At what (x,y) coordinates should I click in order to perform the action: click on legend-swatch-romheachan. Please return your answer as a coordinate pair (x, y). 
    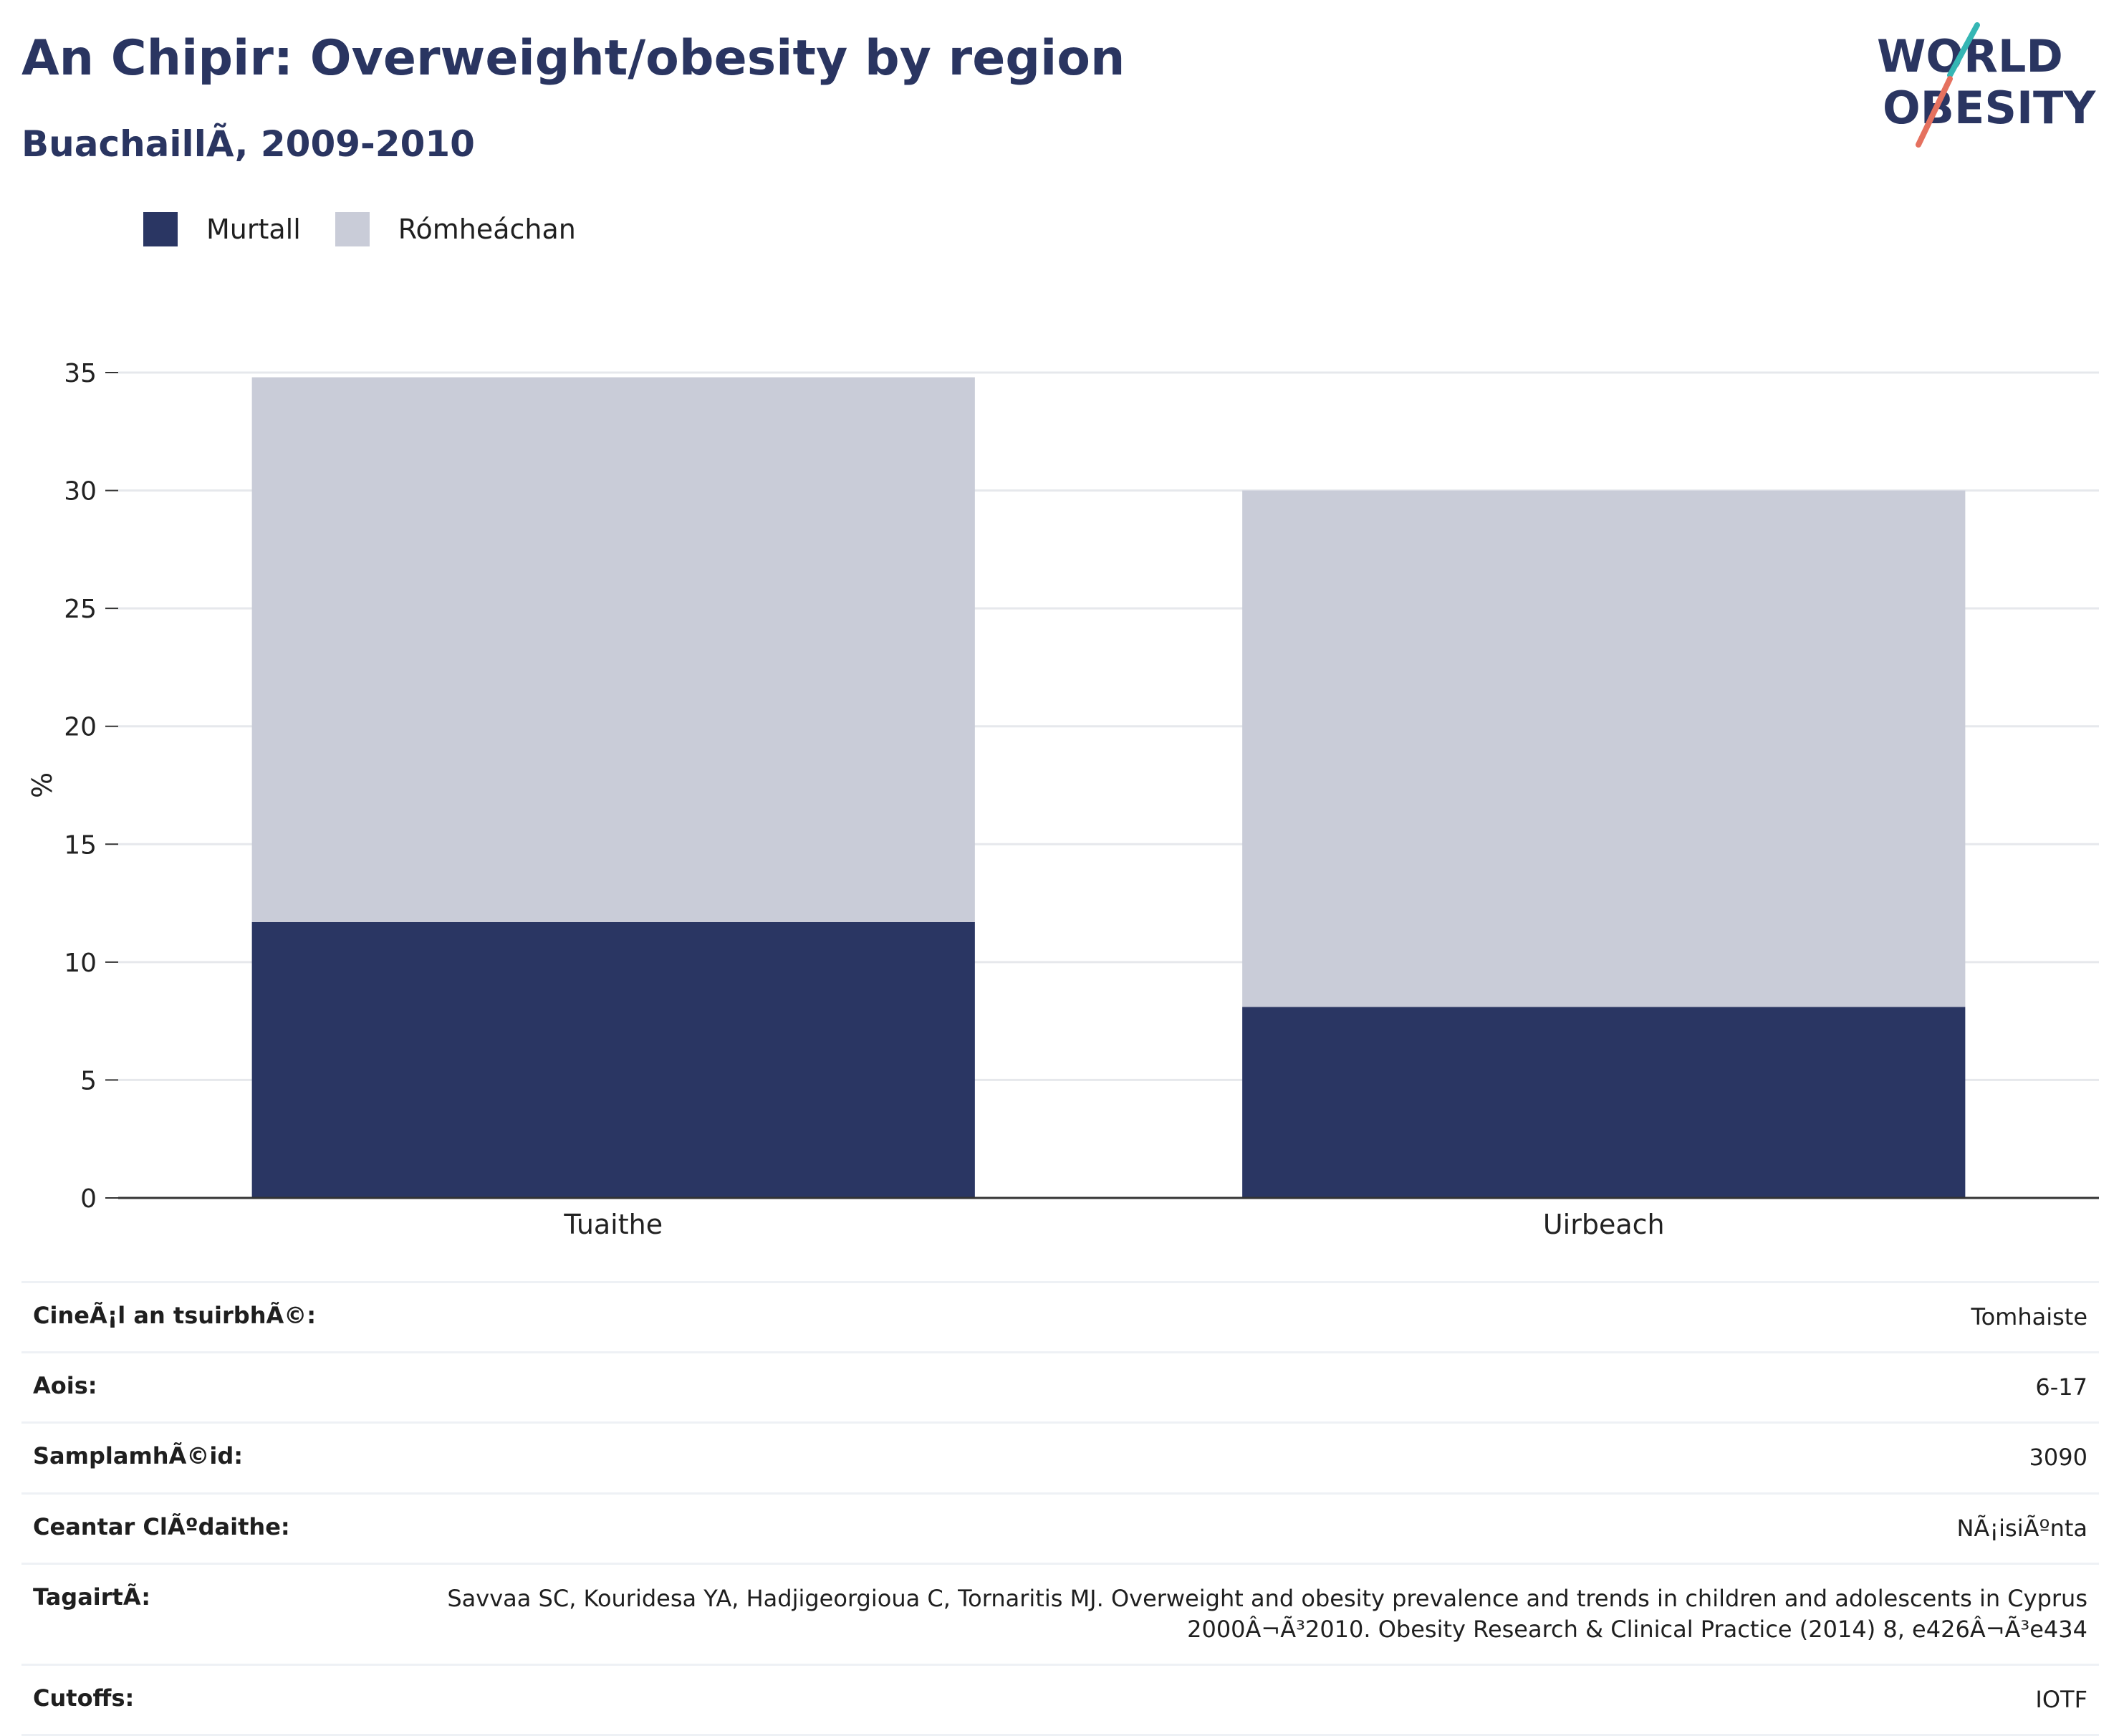
    Looking at the image, I should click on (353, 229).